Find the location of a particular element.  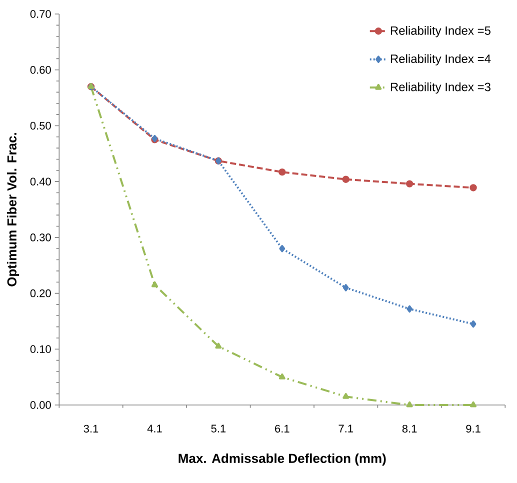

y-axis-title: Optimum Fiber Vol. Frac. is located at coordinates (13, 209).